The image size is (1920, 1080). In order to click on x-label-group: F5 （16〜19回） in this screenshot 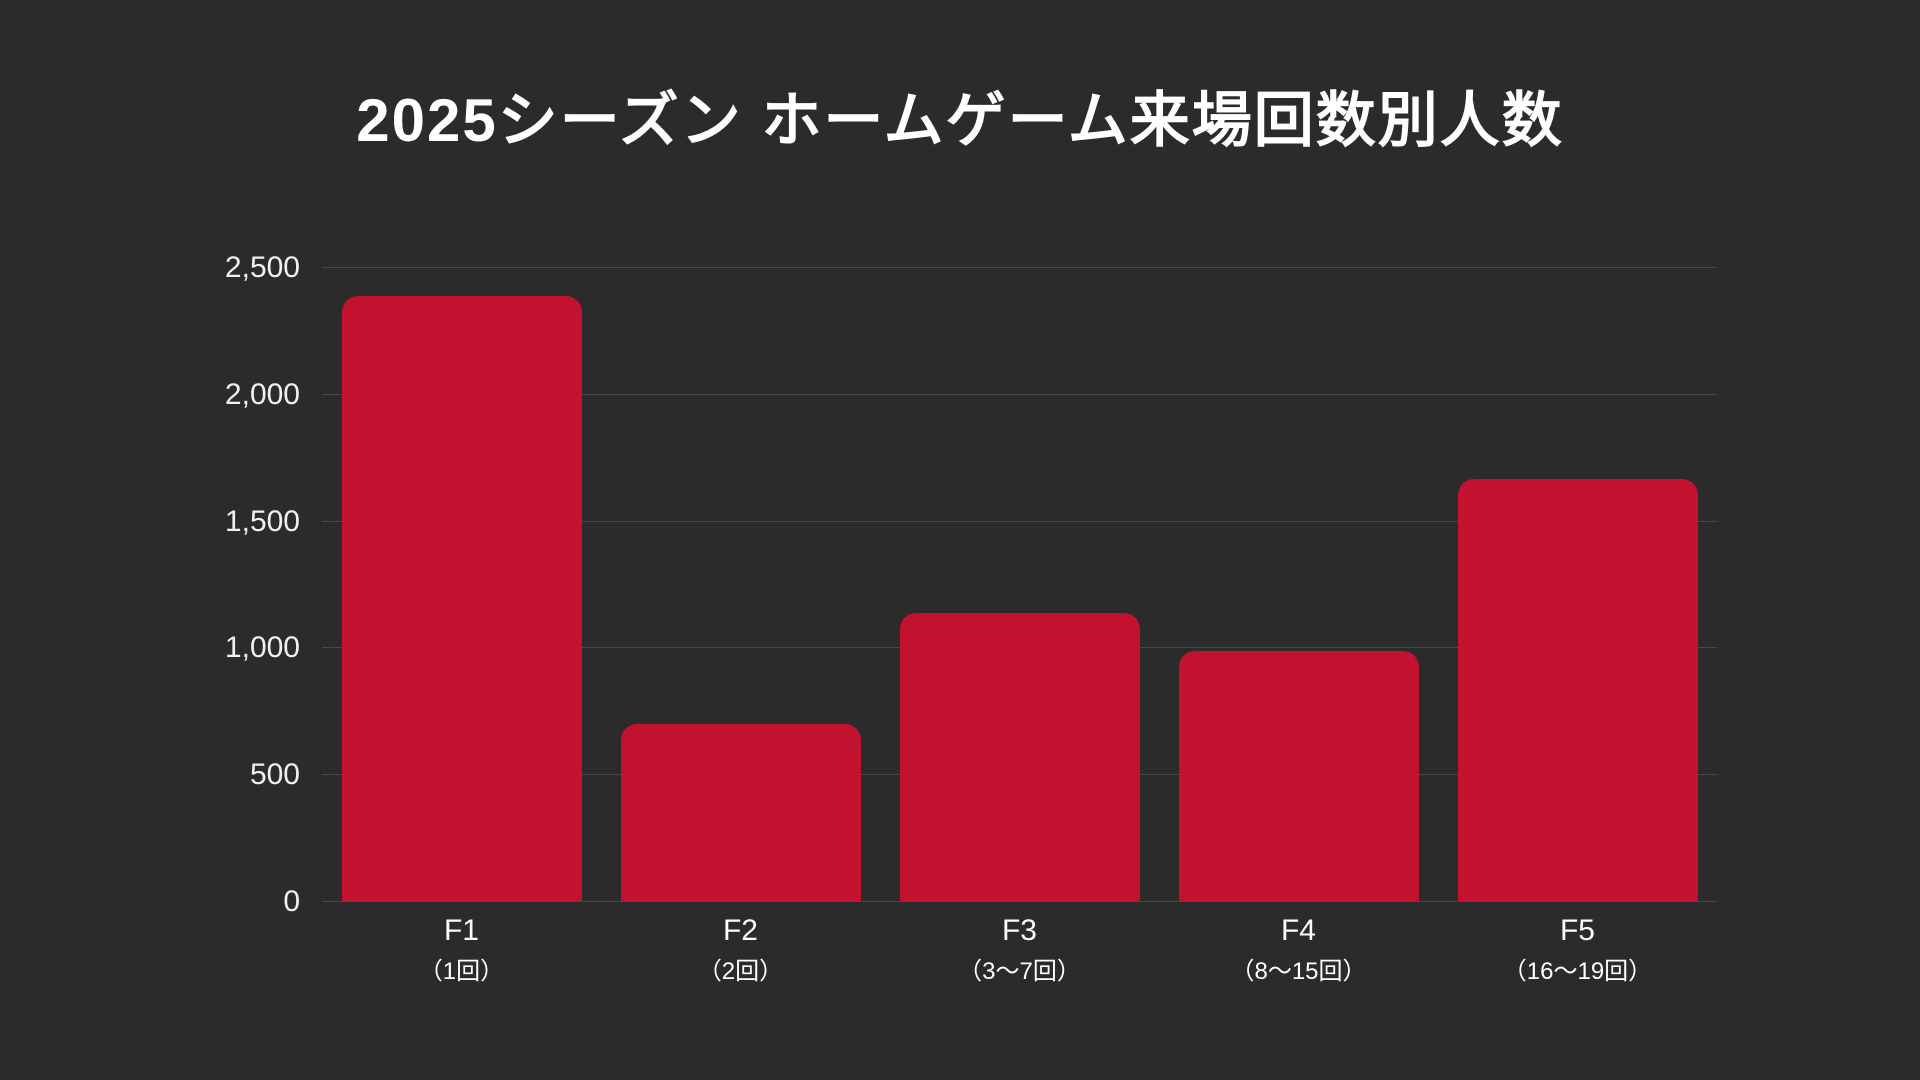, I will do `click(1577, 950)`.